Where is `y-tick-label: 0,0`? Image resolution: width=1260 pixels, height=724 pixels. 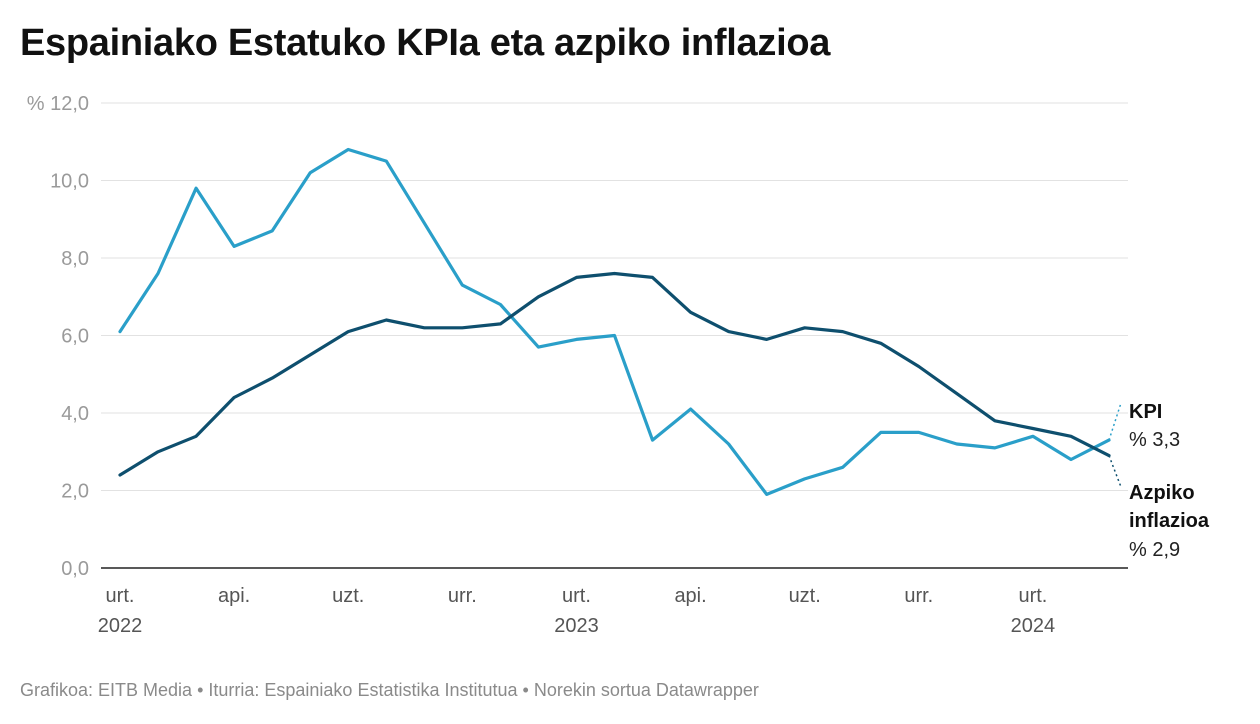 y-tick-label: 0,0 is located at coordinates (75, 569).